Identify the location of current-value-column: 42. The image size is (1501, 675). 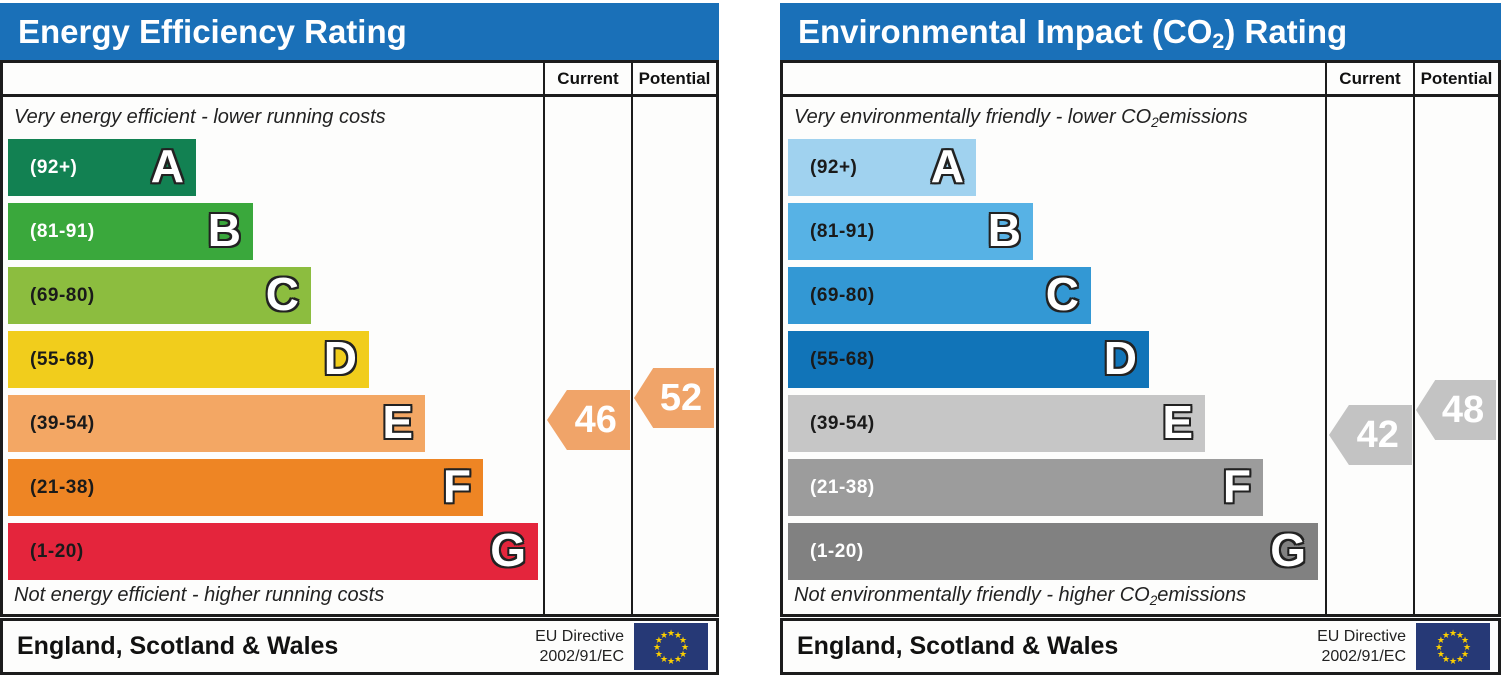
(1369, 355).